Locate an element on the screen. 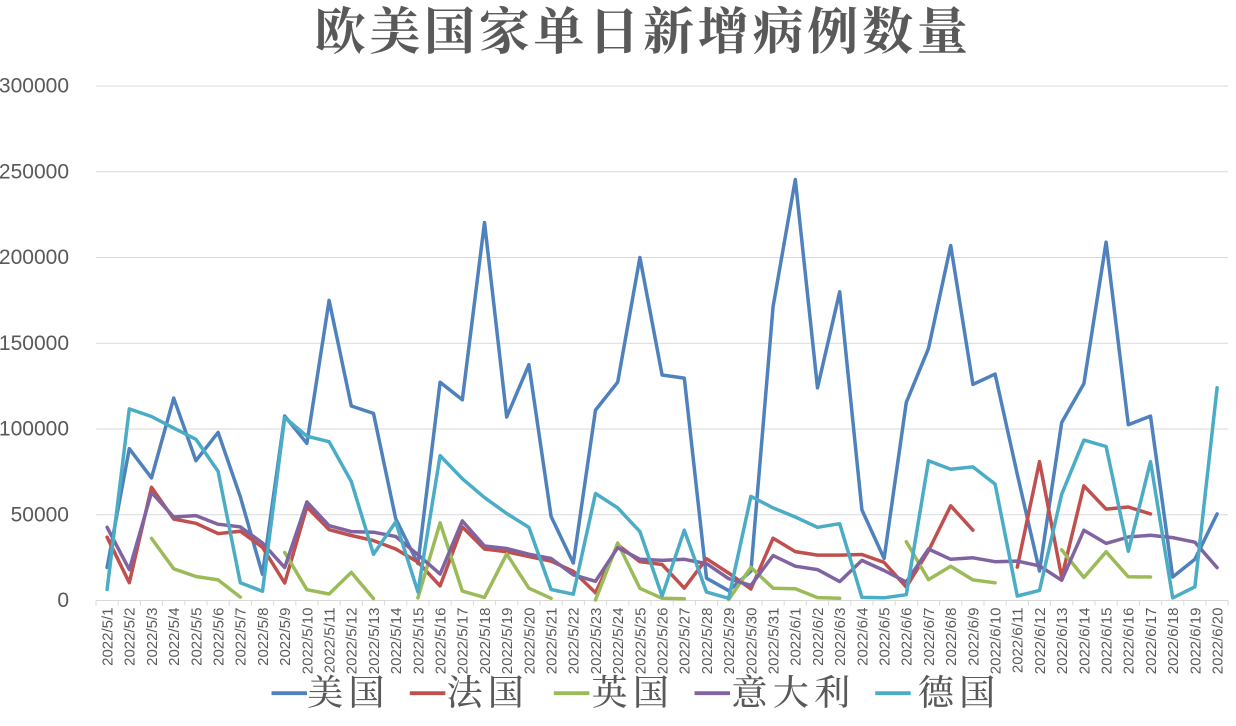 This screenshot has width=1236, height=726. svg-text: 2022/6/5 is located at coordinates (885, 637).